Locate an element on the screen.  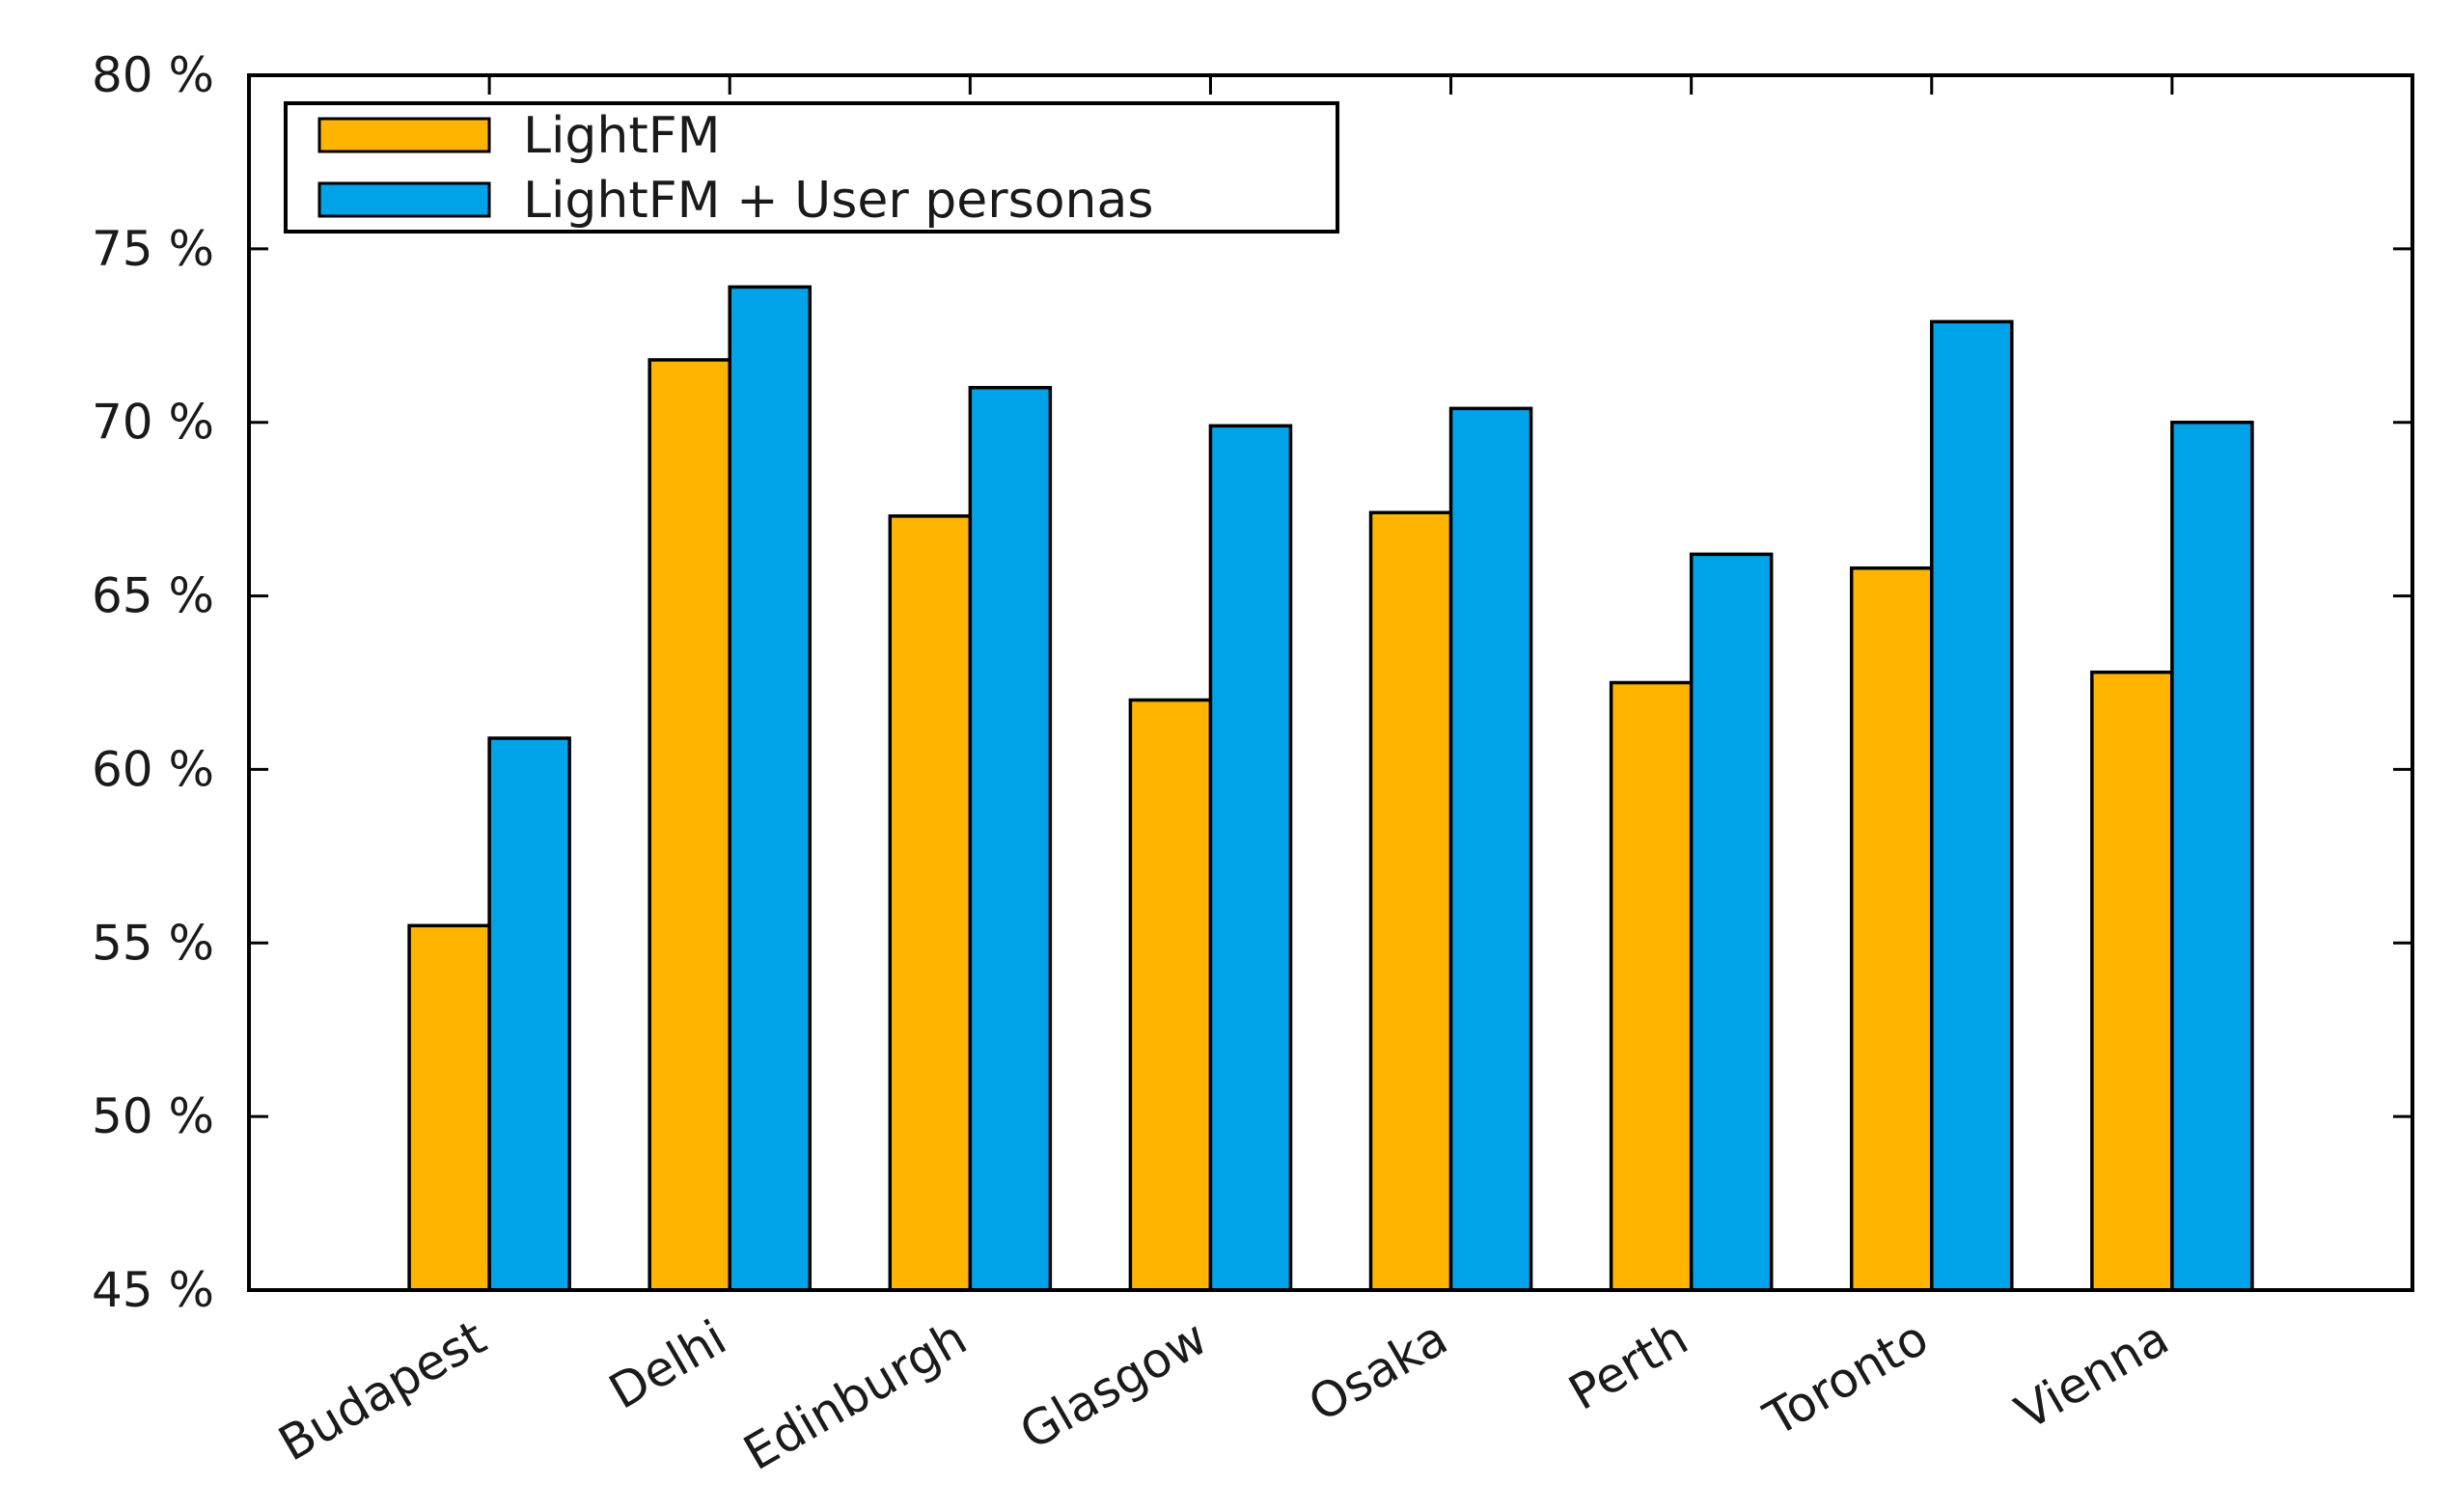
bar-osaka-lightfm-user-personas is located at coordinates (1491, 849).